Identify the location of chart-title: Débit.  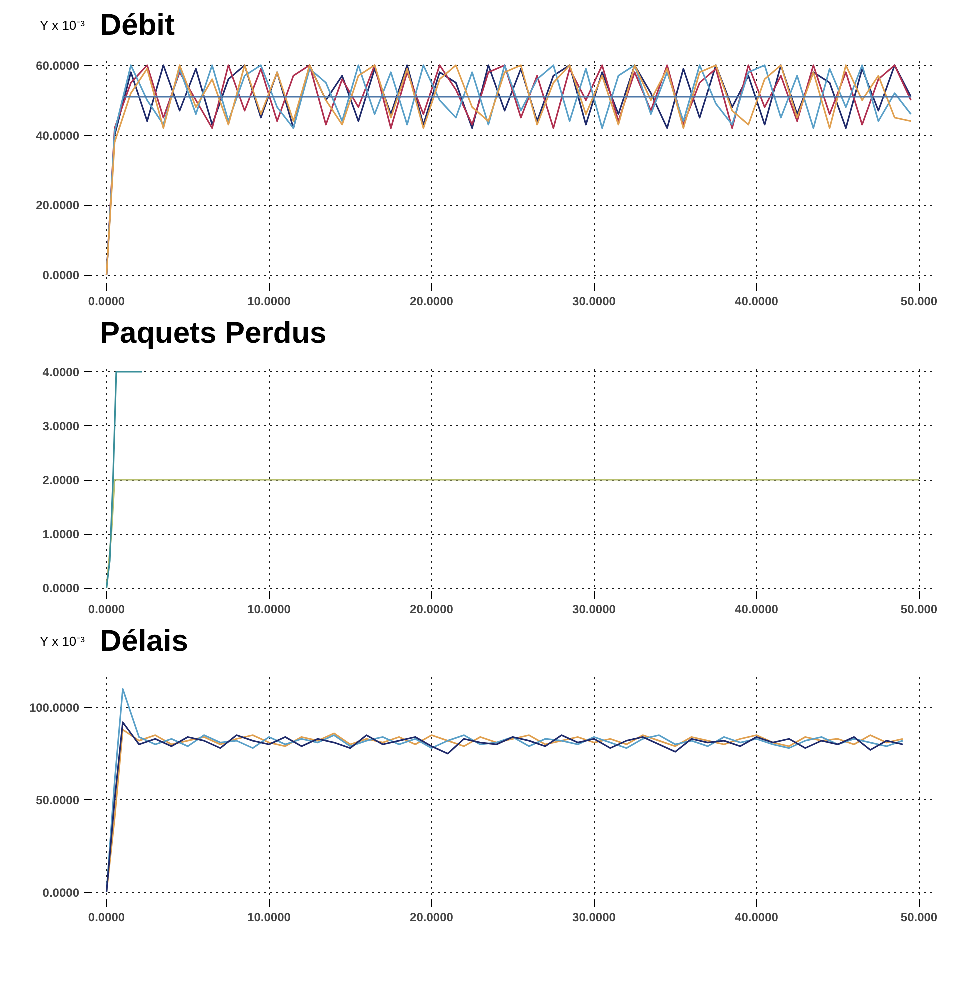
(137, 26).